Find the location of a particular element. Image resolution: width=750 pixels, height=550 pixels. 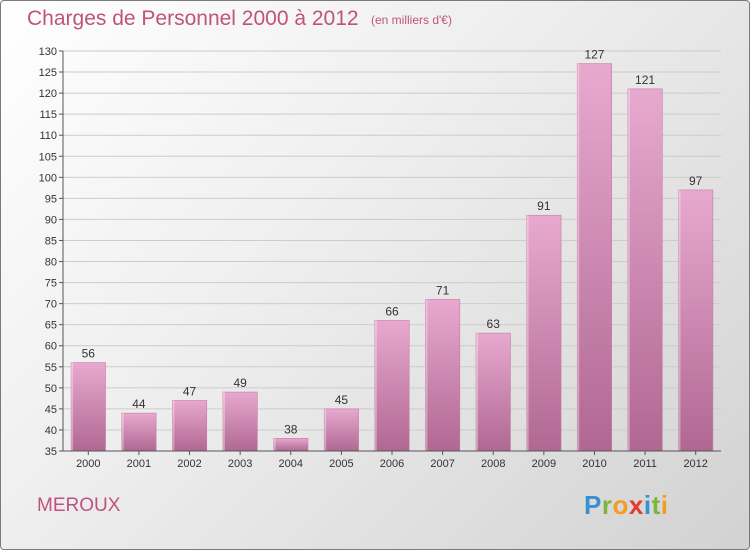

bar-2007 is located at coordinates (443, 375).